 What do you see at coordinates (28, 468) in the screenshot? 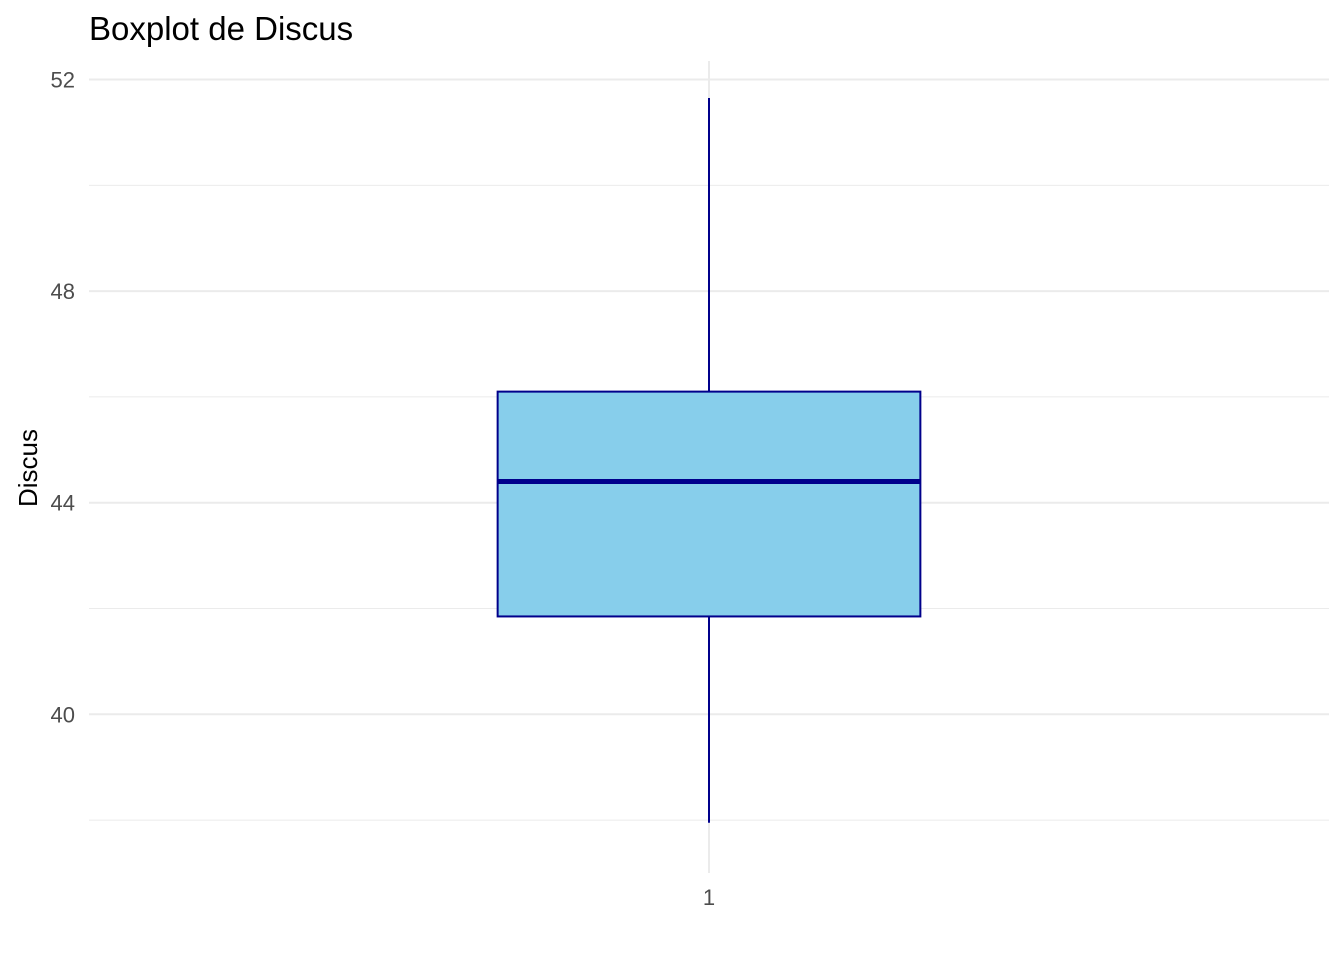
I see `y-axis-label: Discus` at bounding box center [28, 468].